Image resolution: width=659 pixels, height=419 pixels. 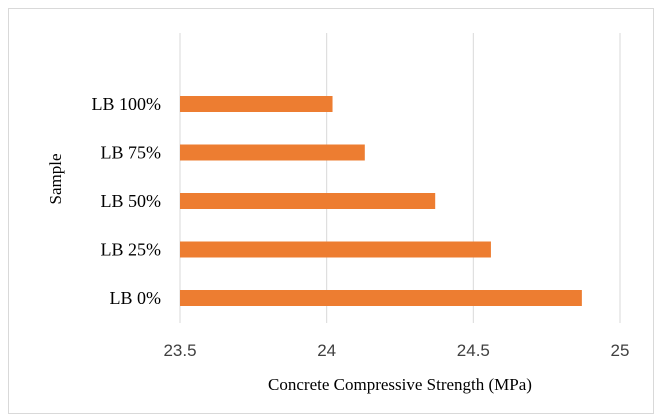 I want to click on category-labels: LB 0% LB 25% LB 50% LB 75% LB 100%, so click(x=127, y=201).